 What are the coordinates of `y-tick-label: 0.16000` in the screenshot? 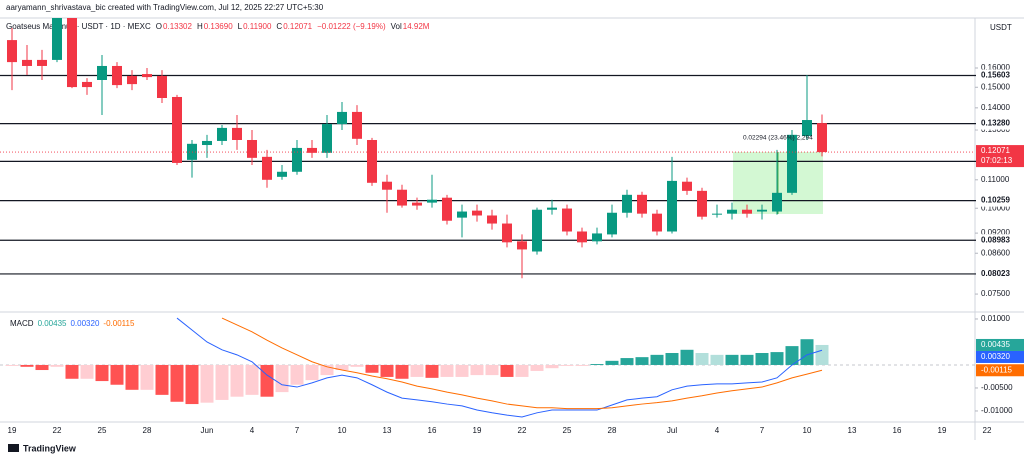 It's located at (995, 67).